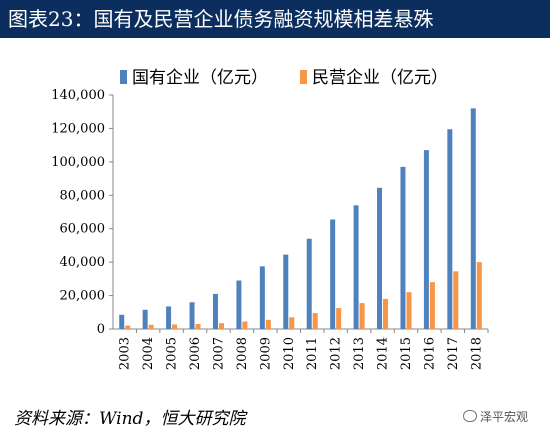  What do you see at coordinates (503, 417) in the screenshot?
I see `watermark-text: 泽平宏观` at bounding box center [503, 417].